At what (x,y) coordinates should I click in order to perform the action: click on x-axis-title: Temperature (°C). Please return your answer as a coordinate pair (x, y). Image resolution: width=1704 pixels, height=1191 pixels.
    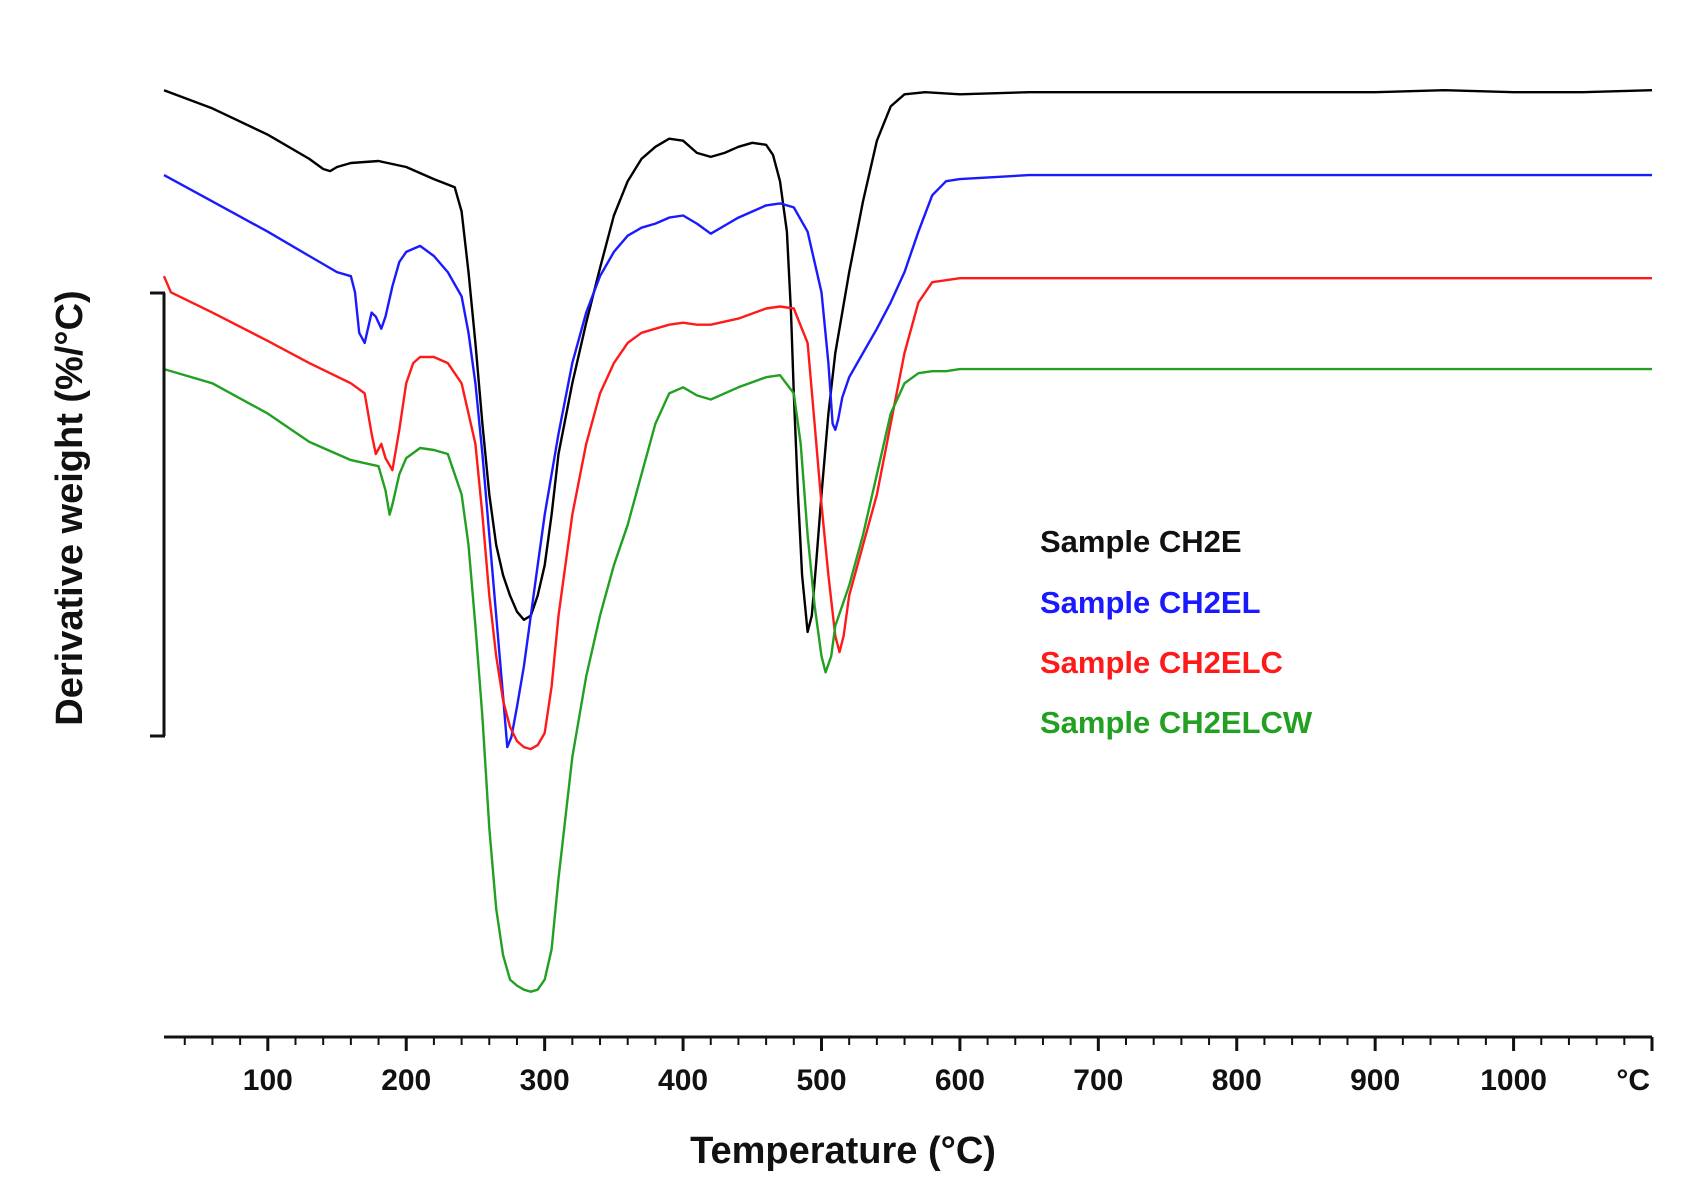
    Looking at the image, I should click on (843, 1151).